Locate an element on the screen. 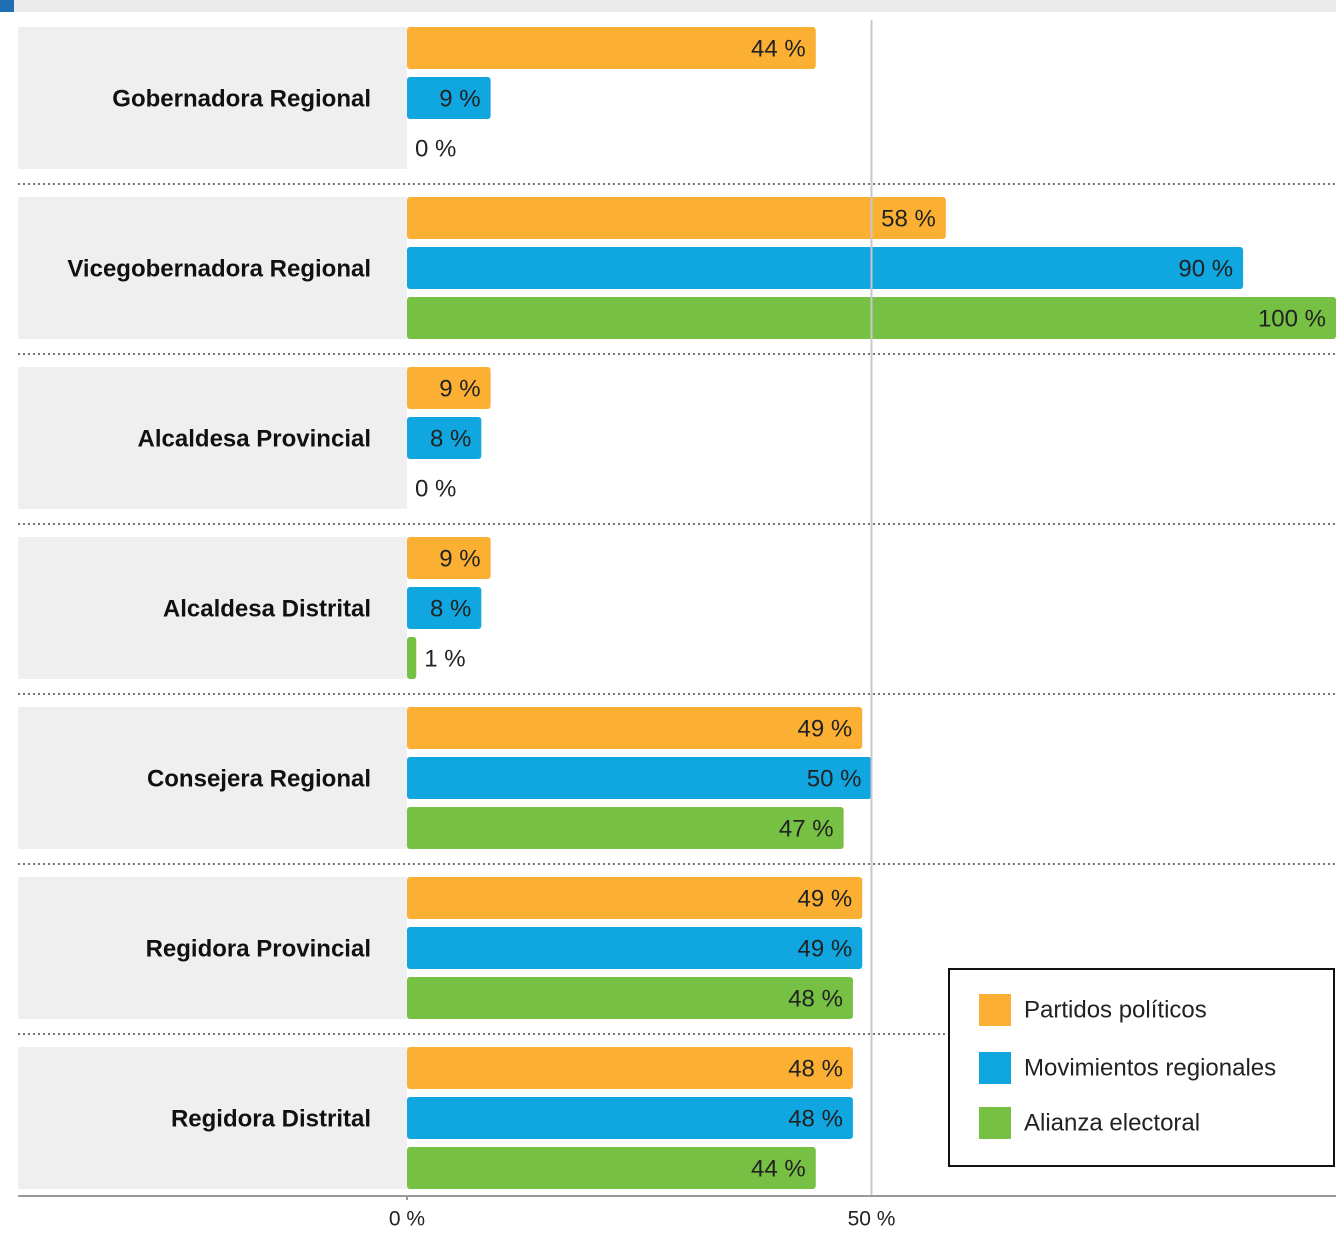 The image size is (1336, 1240). value-label: 100 % is located at coordinates (1292, 318).